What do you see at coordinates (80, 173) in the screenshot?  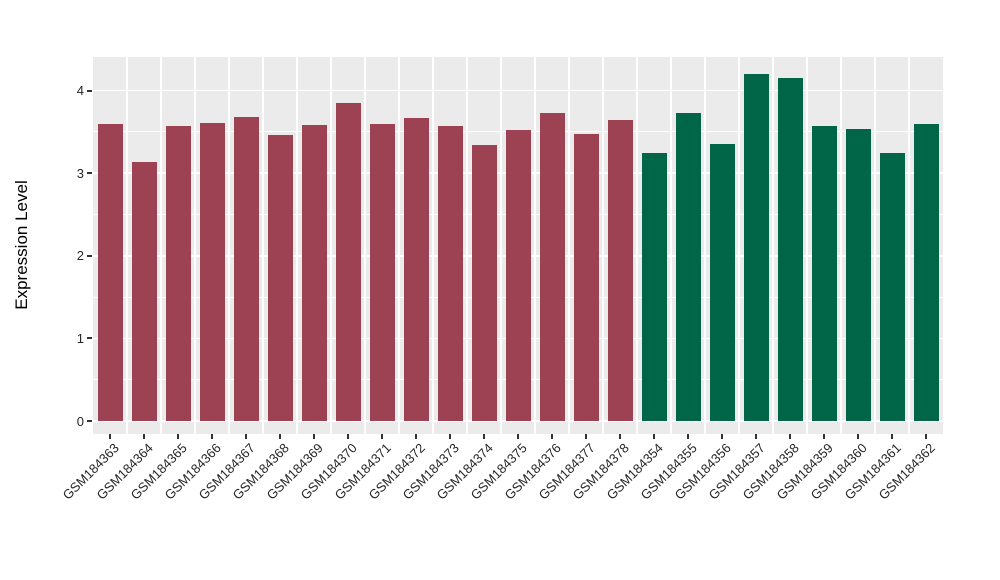 I see `y-tick-label: 3` at bounding box center [80, 173].